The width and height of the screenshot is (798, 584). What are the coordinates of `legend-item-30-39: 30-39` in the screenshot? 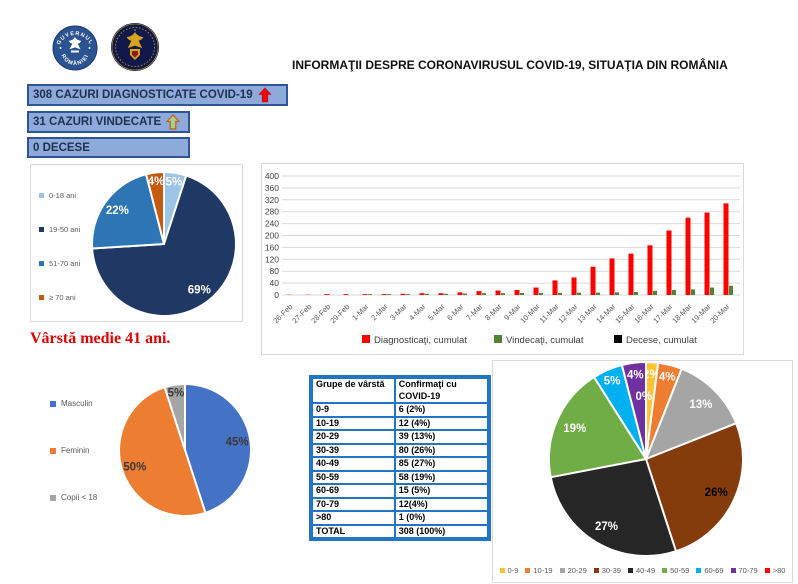 It's located at (607, 570).